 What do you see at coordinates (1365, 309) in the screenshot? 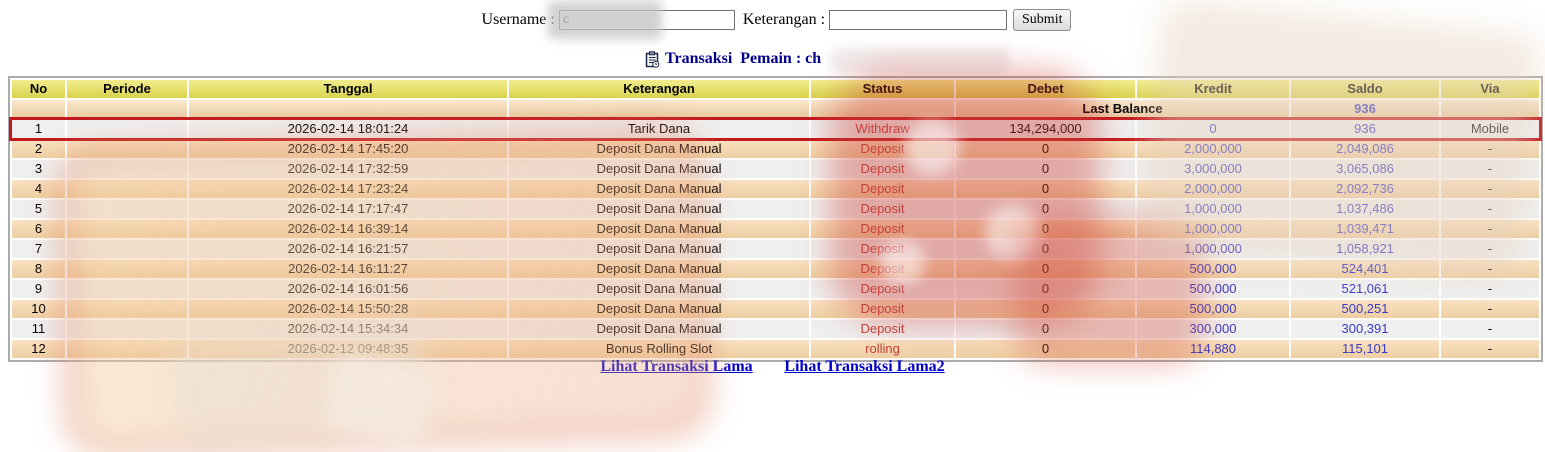
I see `cell-saldo: 500,251` at bounding box center [1365, 309].